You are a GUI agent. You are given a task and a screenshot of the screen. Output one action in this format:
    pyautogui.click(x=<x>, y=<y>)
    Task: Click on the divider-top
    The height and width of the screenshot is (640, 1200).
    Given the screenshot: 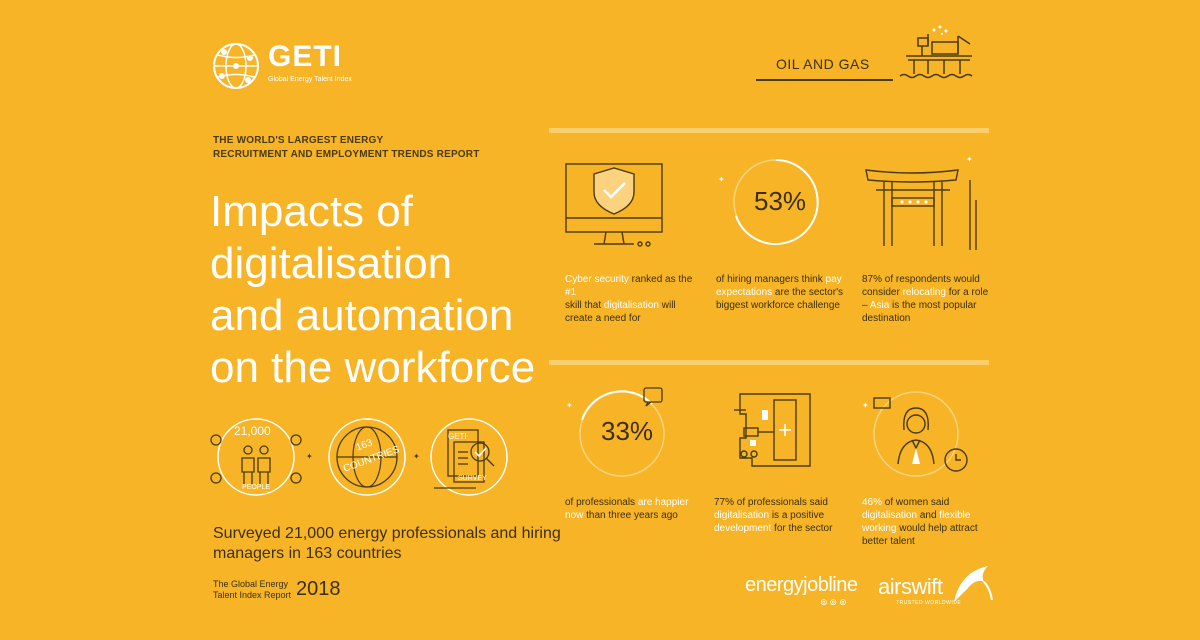 What is the action you would take?
    pyautogui.click(x=769, y=130)
    